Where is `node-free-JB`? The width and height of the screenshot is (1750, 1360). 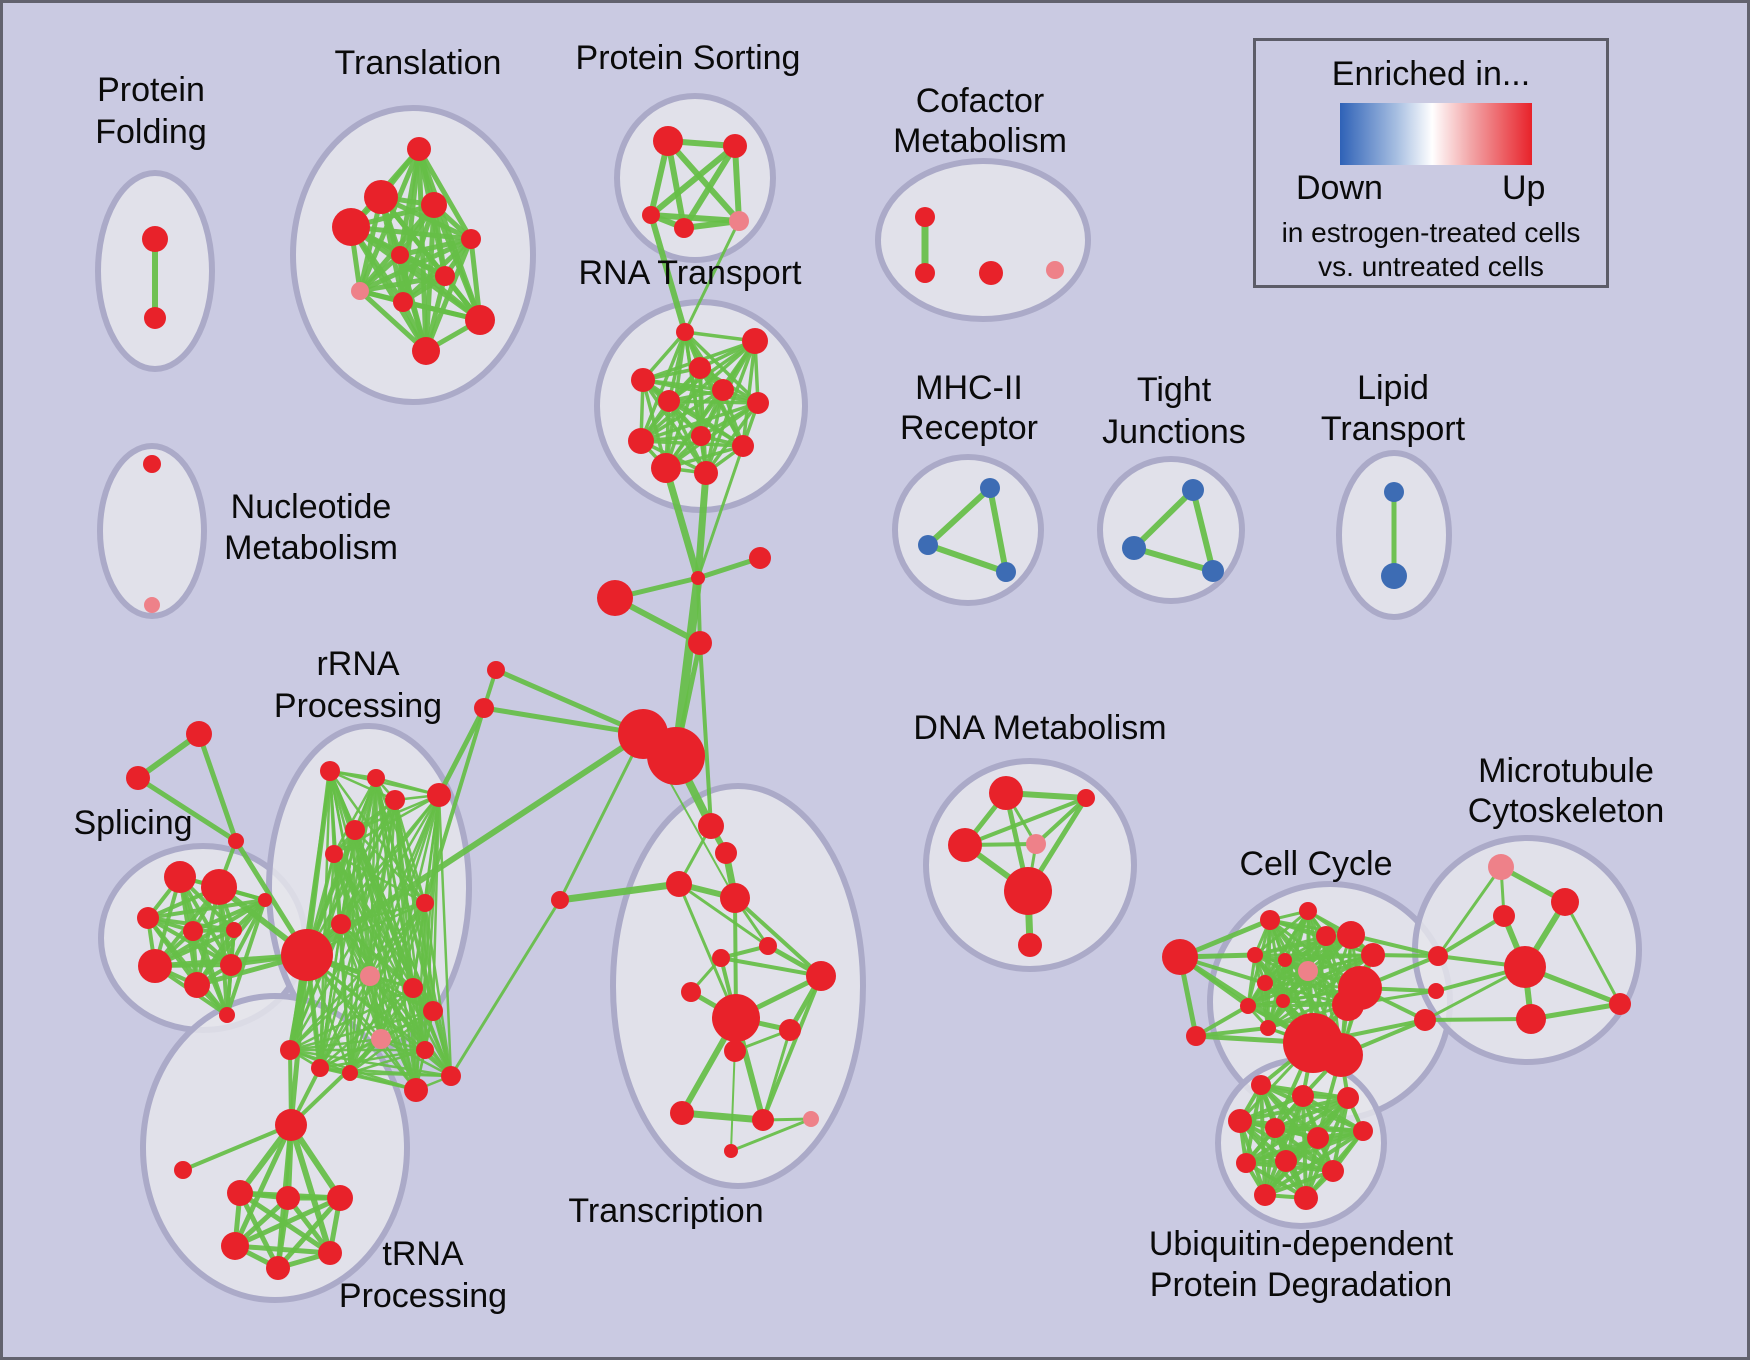
node-free-JB is located at coordinates (700, 643).